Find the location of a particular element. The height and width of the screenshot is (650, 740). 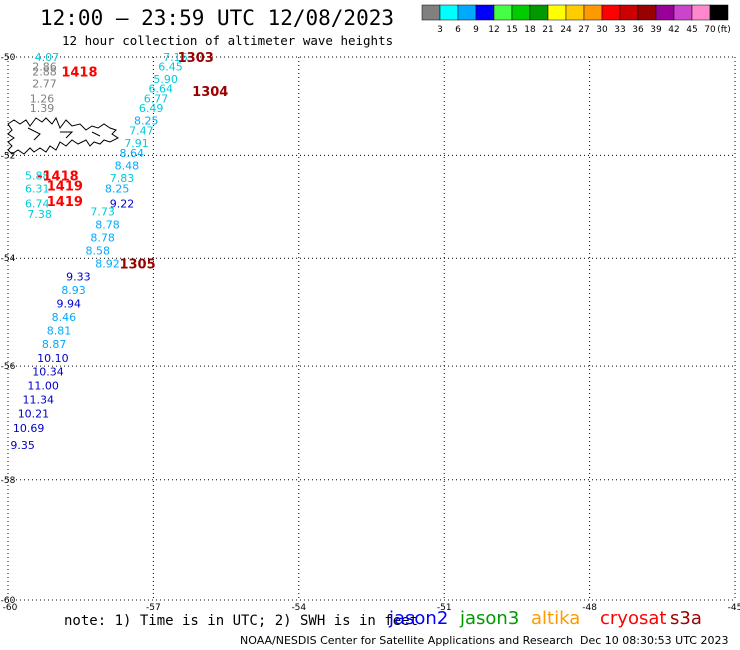

mission-label-s3a: s3a is located at coordinates (686, 618).